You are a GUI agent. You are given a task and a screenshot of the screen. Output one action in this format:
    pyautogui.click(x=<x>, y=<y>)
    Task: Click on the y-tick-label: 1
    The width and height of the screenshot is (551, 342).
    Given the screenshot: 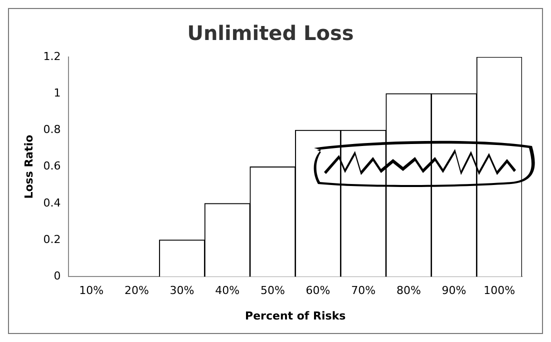 What is the action you would take?
    pyautogui.click(x=57, y=93)
    